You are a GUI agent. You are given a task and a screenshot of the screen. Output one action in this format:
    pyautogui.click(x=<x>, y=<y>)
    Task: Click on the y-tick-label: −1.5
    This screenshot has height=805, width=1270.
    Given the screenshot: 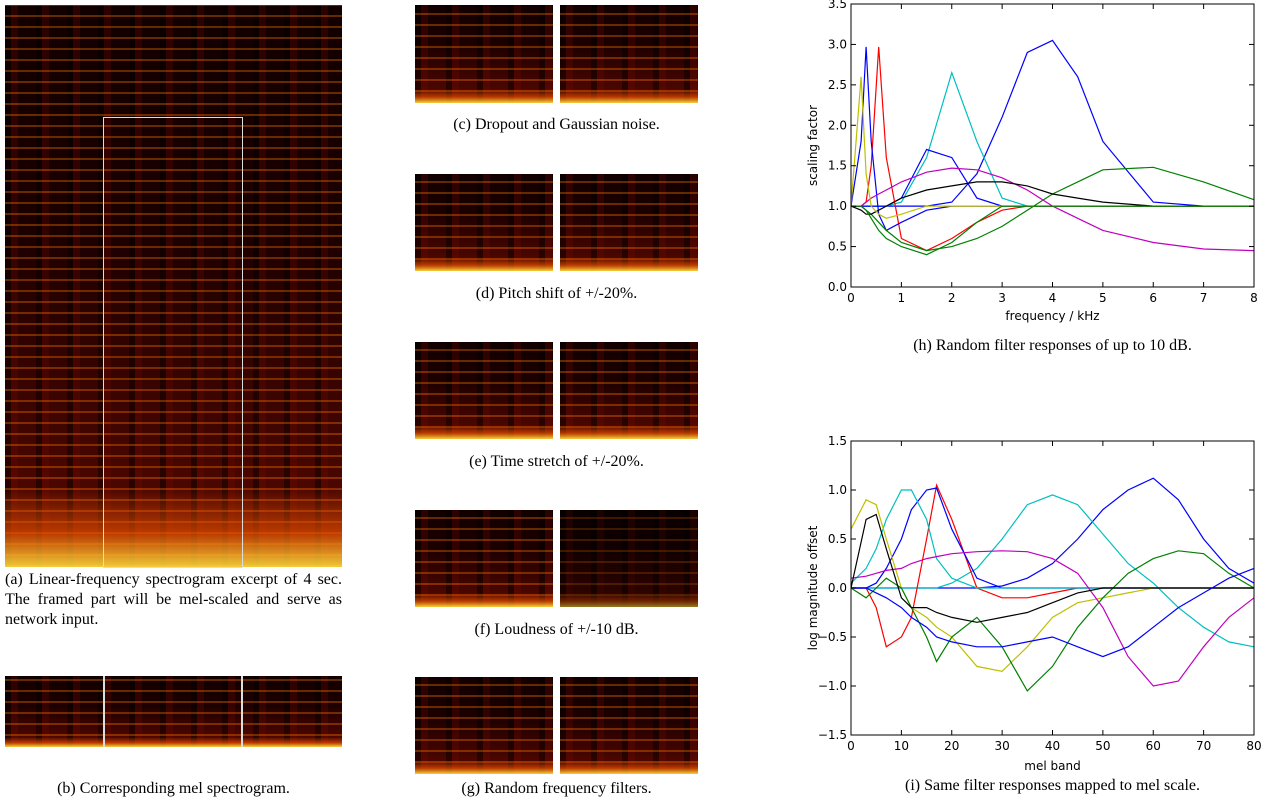 What is the action you would take?
    pyautogui.click(x=832, y=735)
    